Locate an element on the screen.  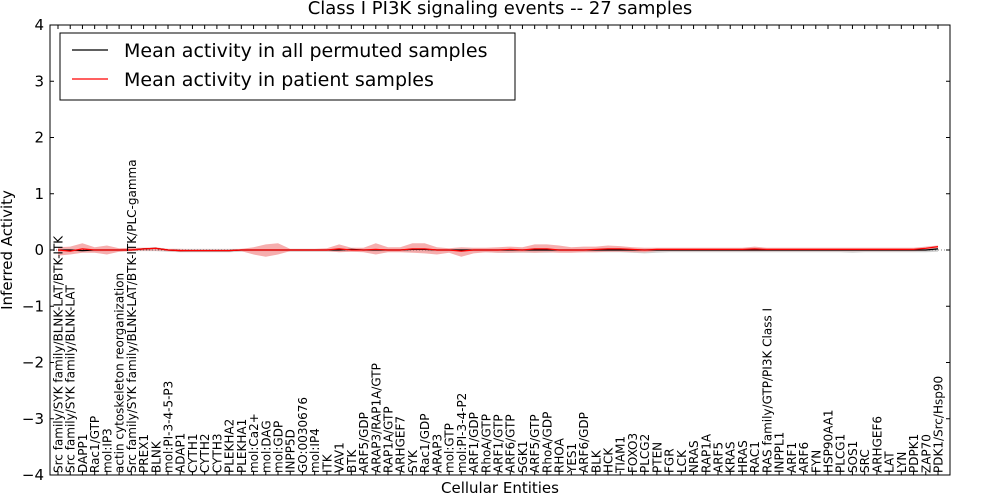
x-tick-label: ZAP70 is located at coordinates (926, 453).